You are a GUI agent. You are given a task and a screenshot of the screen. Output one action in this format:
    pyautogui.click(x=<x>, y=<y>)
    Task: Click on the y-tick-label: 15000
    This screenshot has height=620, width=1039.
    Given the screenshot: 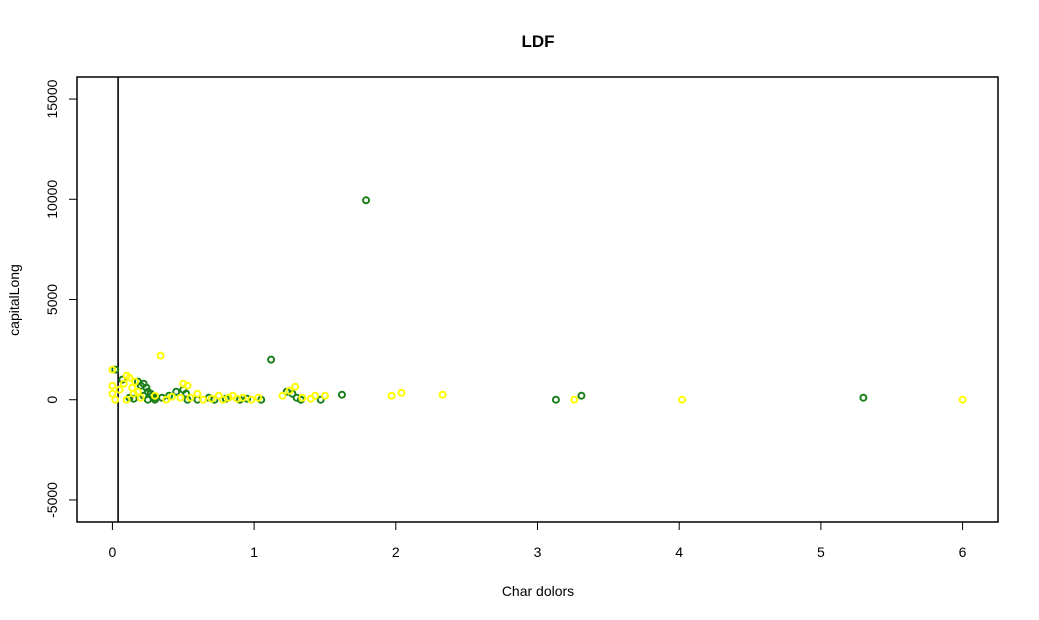 What is the action you would take?
    pyautogui.click(x=52, y=98)
    